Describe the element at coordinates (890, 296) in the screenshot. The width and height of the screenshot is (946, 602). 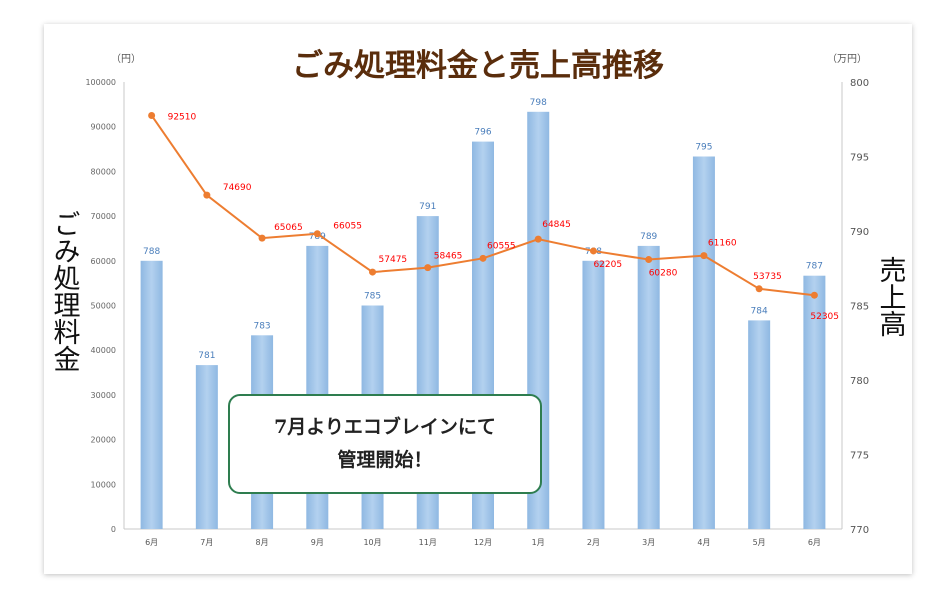
I see `right-axis-label: 売上高` at that location.